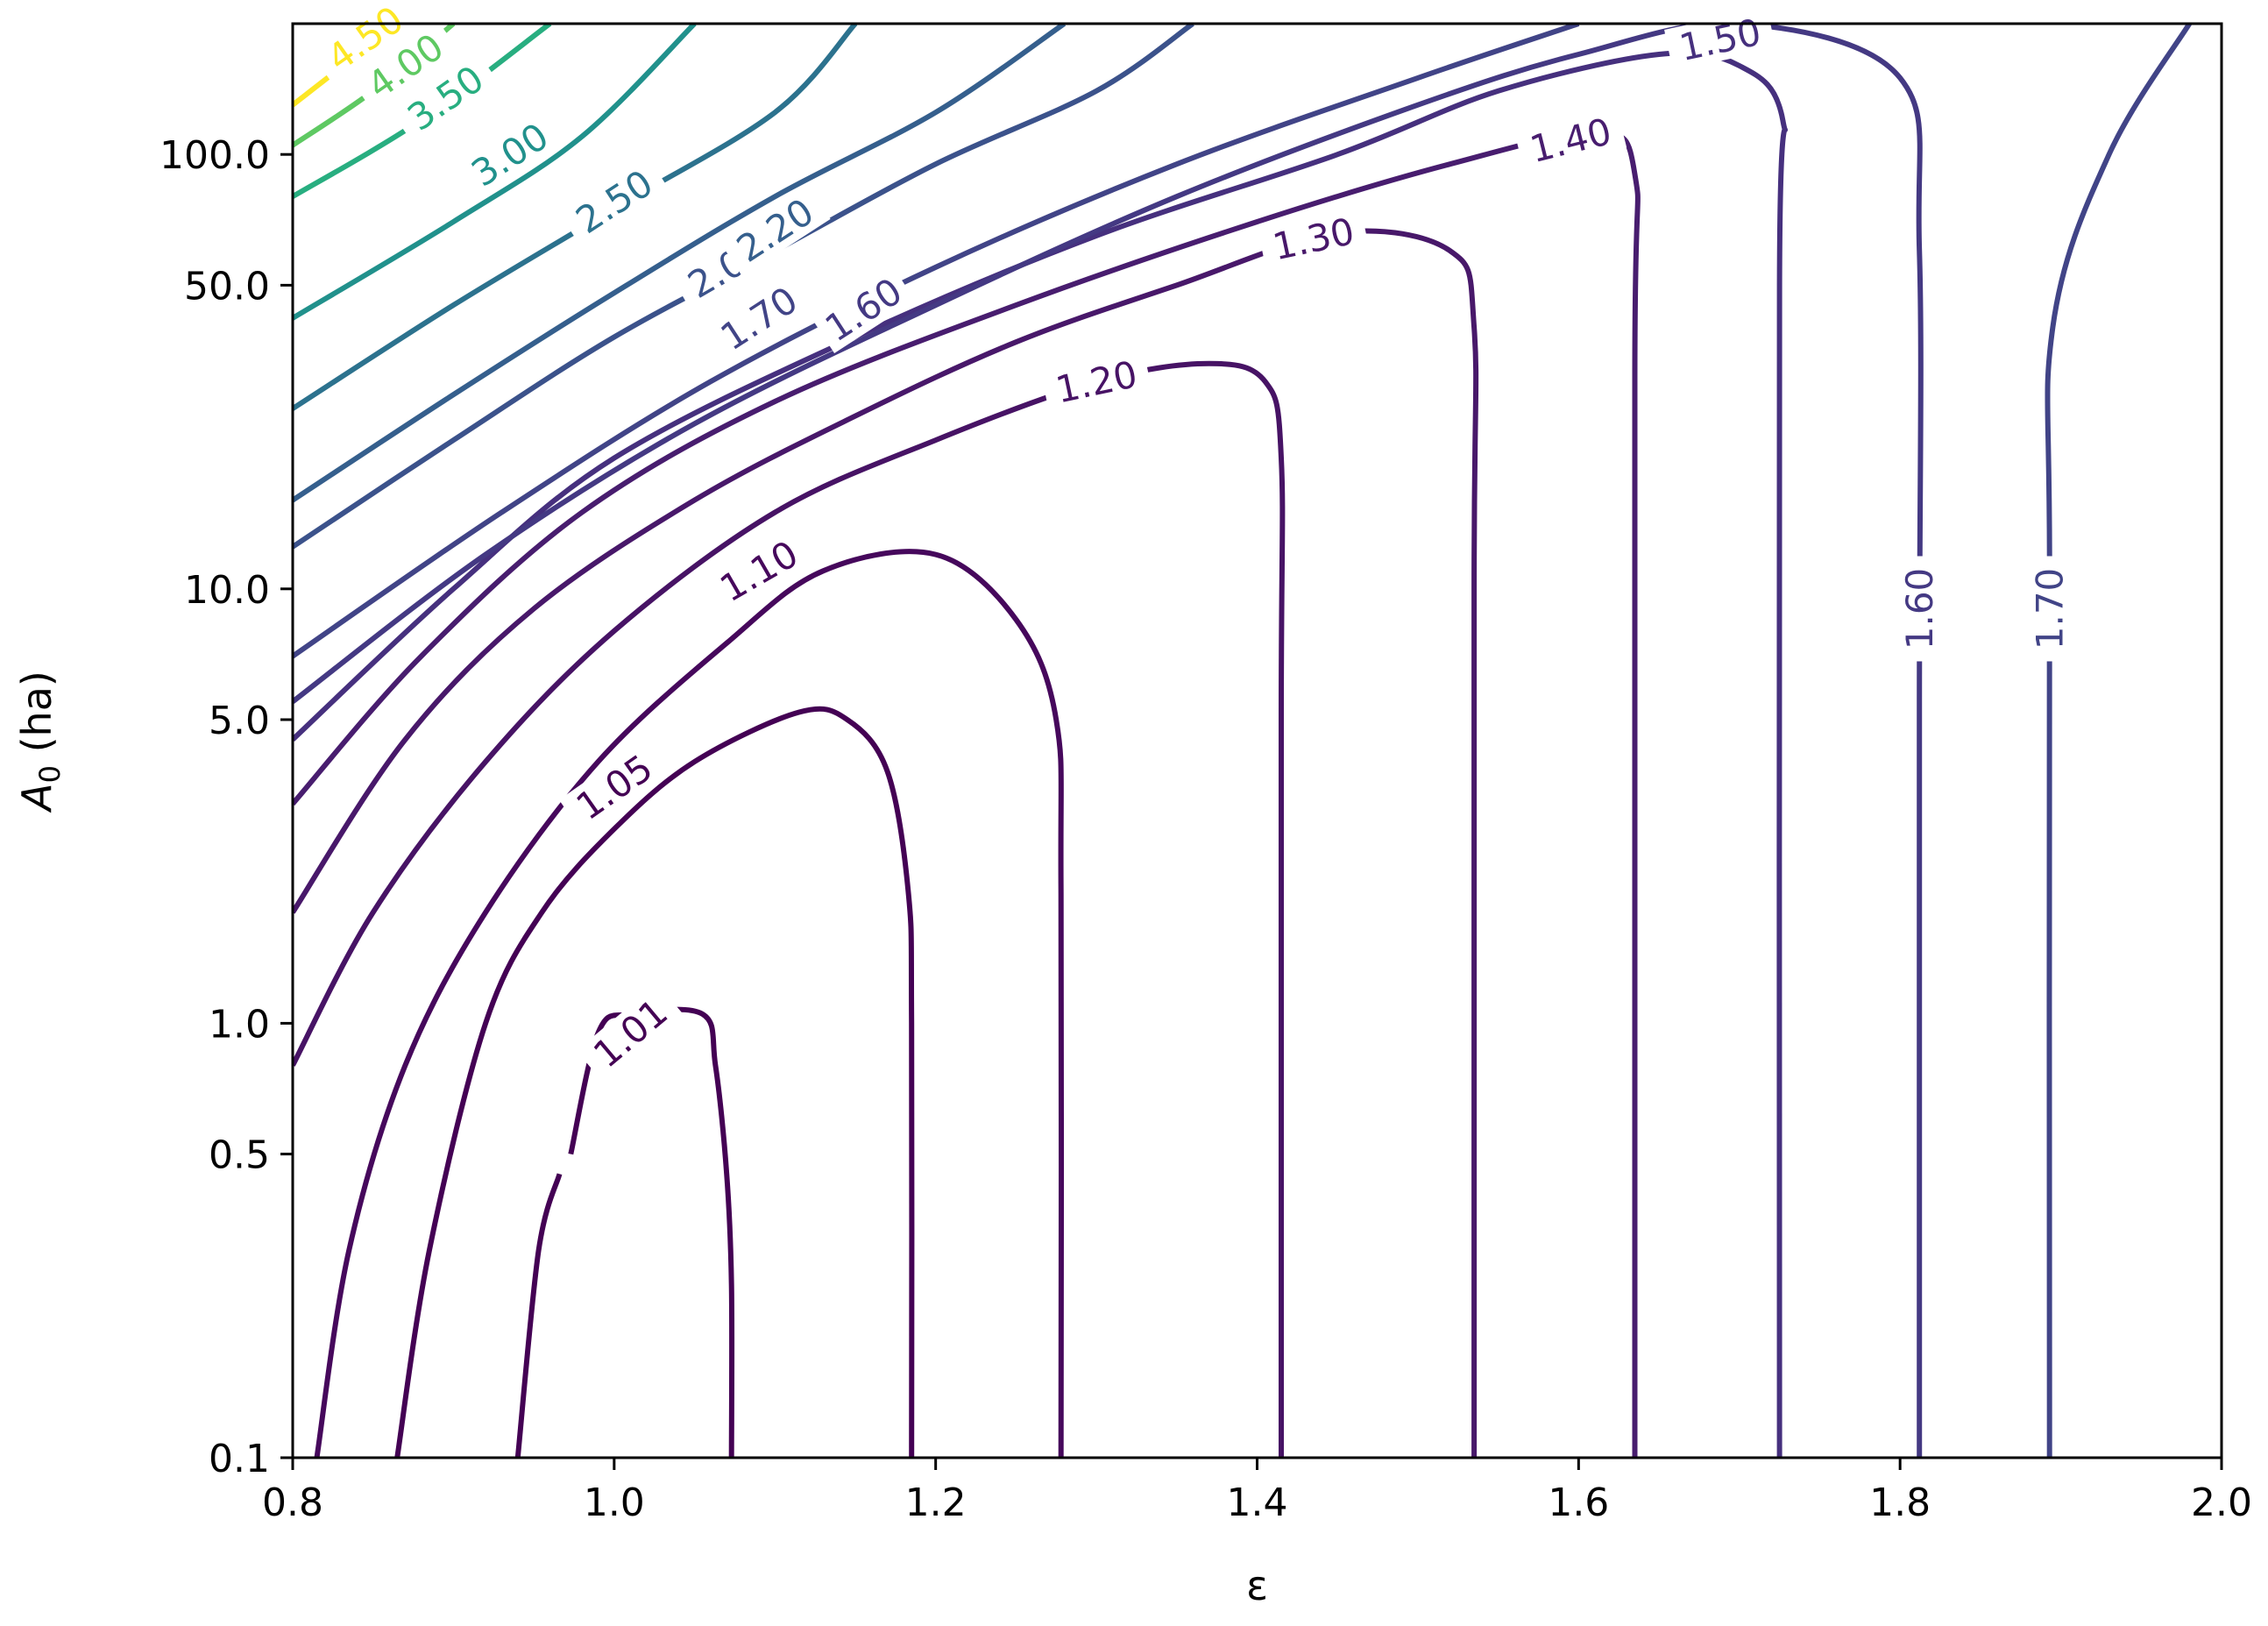 The height and width of the screenshot is (1626, 2268). What do you see at coordinates (365, 43) in the screenshot?
I see `contour-label-bg-4.50` at bounding box center [365, 43].